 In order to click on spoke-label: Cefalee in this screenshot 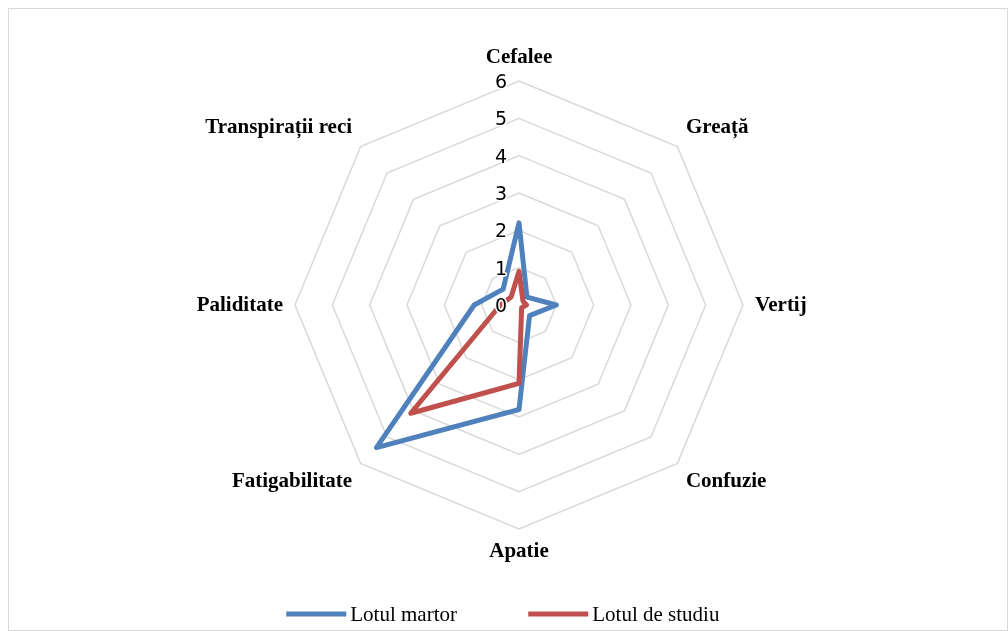, I will do `click(519, 56)`.